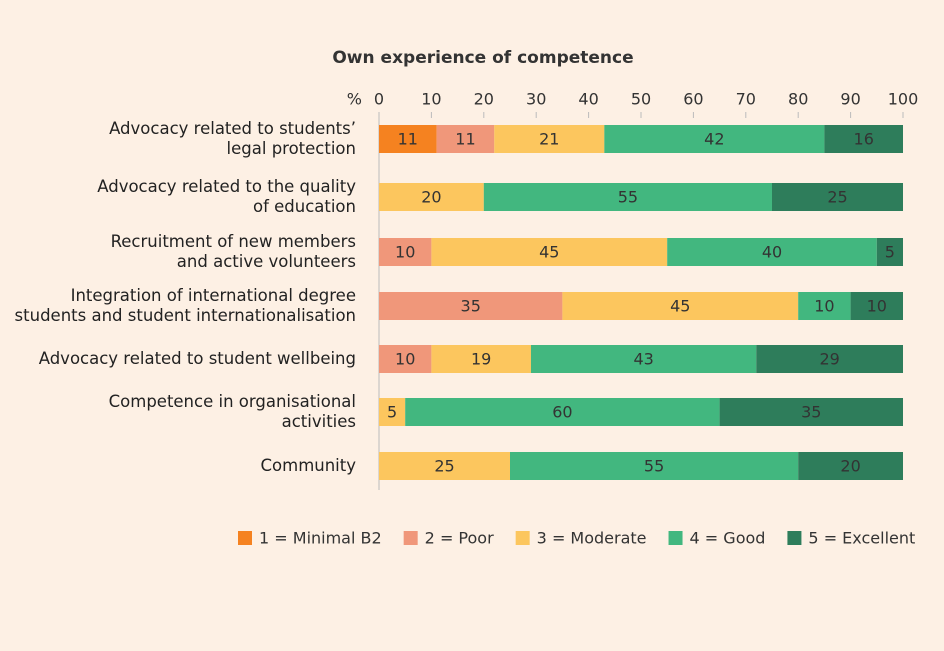 This screenshot has height=651, width=944. I want to click on x-tick-label: 70, so click(746, 99).